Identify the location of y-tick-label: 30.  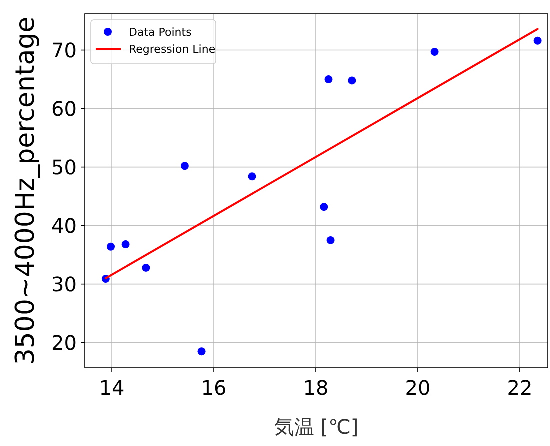
(64, 284).